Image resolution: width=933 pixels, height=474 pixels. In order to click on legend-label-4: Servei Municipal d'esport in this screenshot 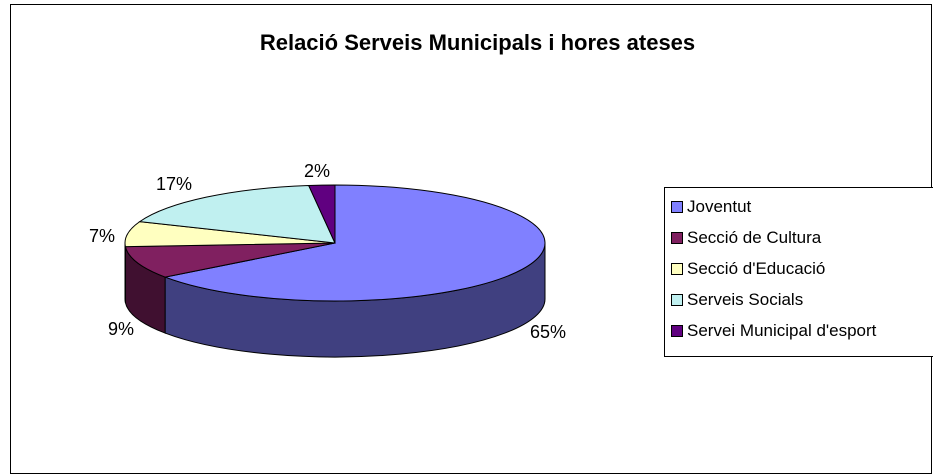, I will do `click(781, 331)`.